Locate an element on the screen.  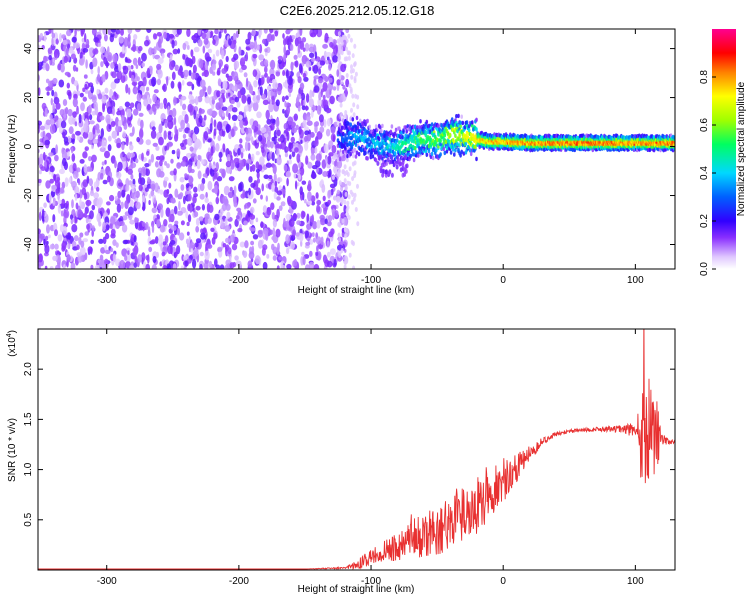
snr-y-tick-label: 1.0 is located at coordinates (28, 469).